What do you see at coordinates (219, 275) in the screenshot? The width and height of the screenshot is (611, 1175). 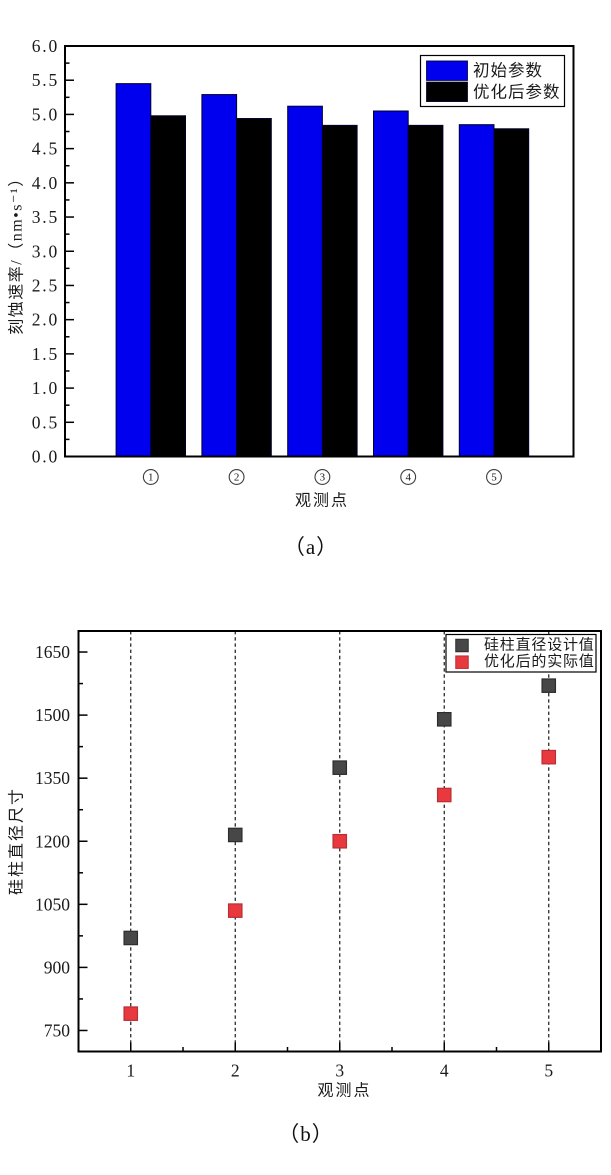 I see `bar-初始参数-2` at bounding box center [219, 275].